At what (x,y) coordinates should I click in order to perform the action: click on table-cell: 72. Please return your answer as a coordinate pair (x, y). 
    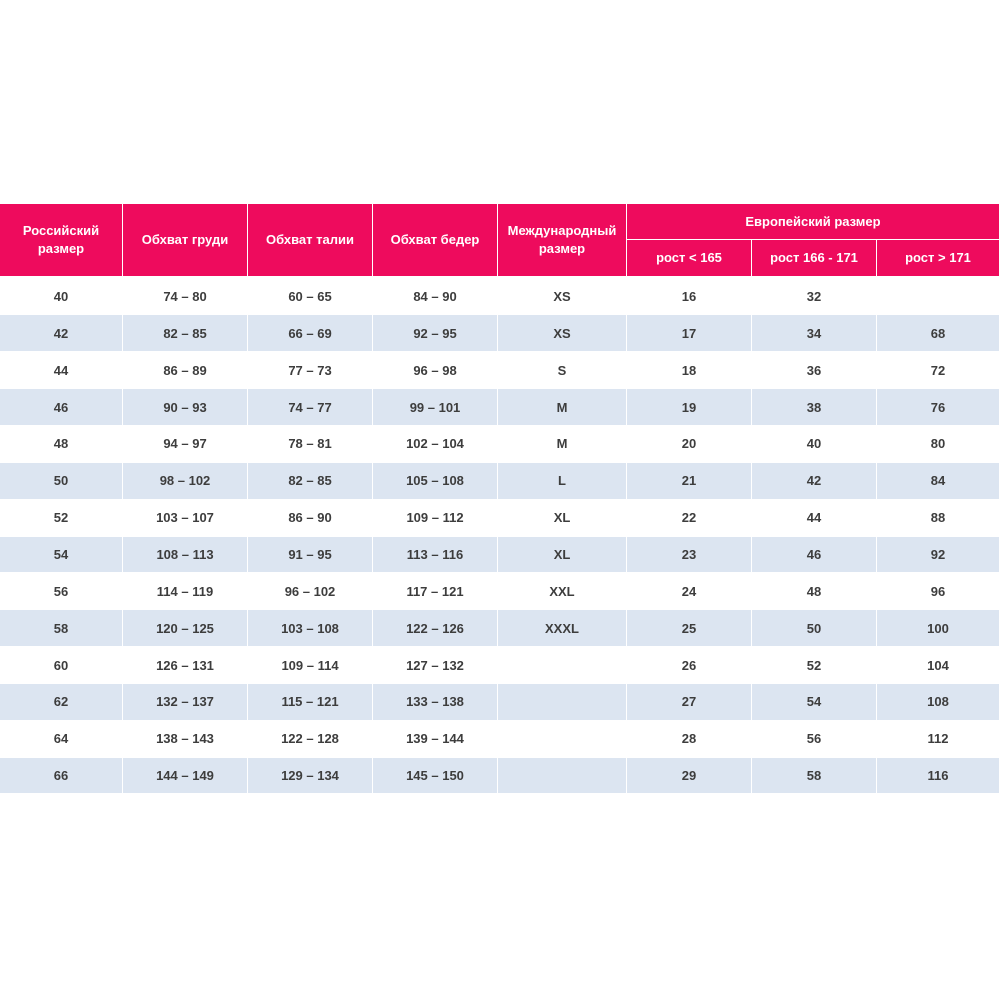
    Looking at the image, I should click on (938, 371).